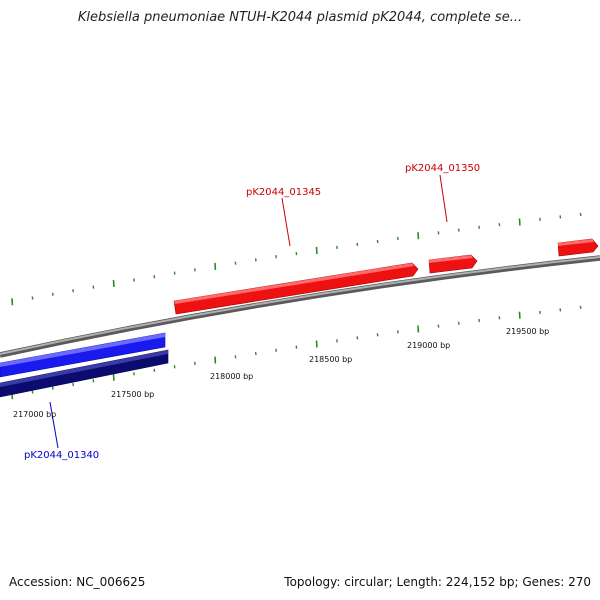 This screenshot has width=600, height=600. What do you see at coordinates (82, 350) in the screenshot?
I see `gene-pK2044_01340-arrow-shade` at bounding box center [82, 350].